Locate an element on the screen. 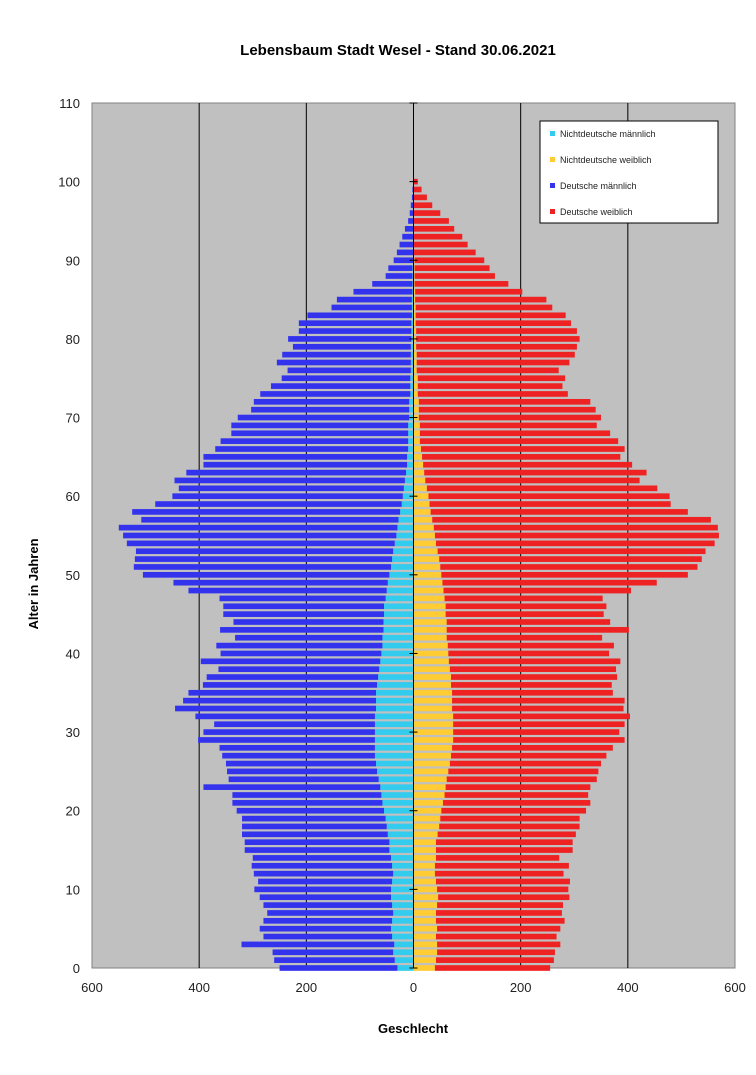 This screenshot has height=1075, width=756. y-tick-label: 80 is located at coordinates (73, 339).